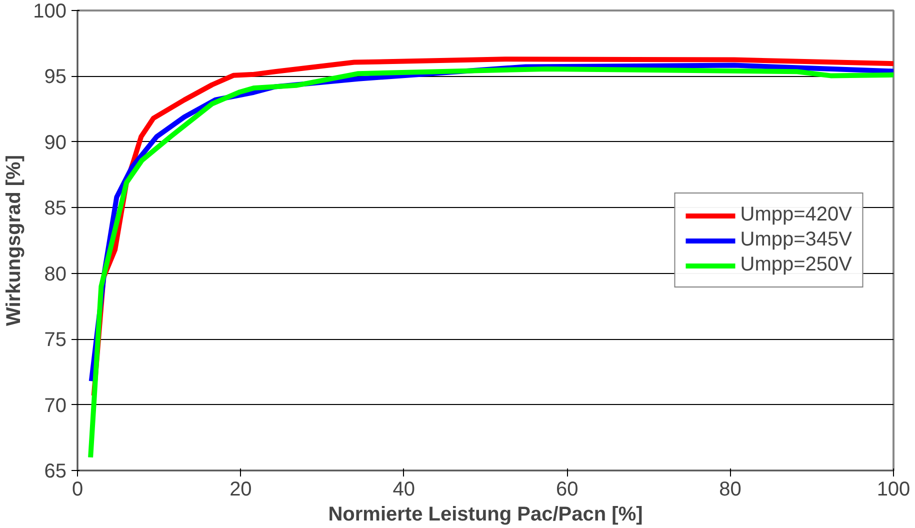 The image size is (915, 528). I want to click on y-tick-label: 65, so click(55, 471).